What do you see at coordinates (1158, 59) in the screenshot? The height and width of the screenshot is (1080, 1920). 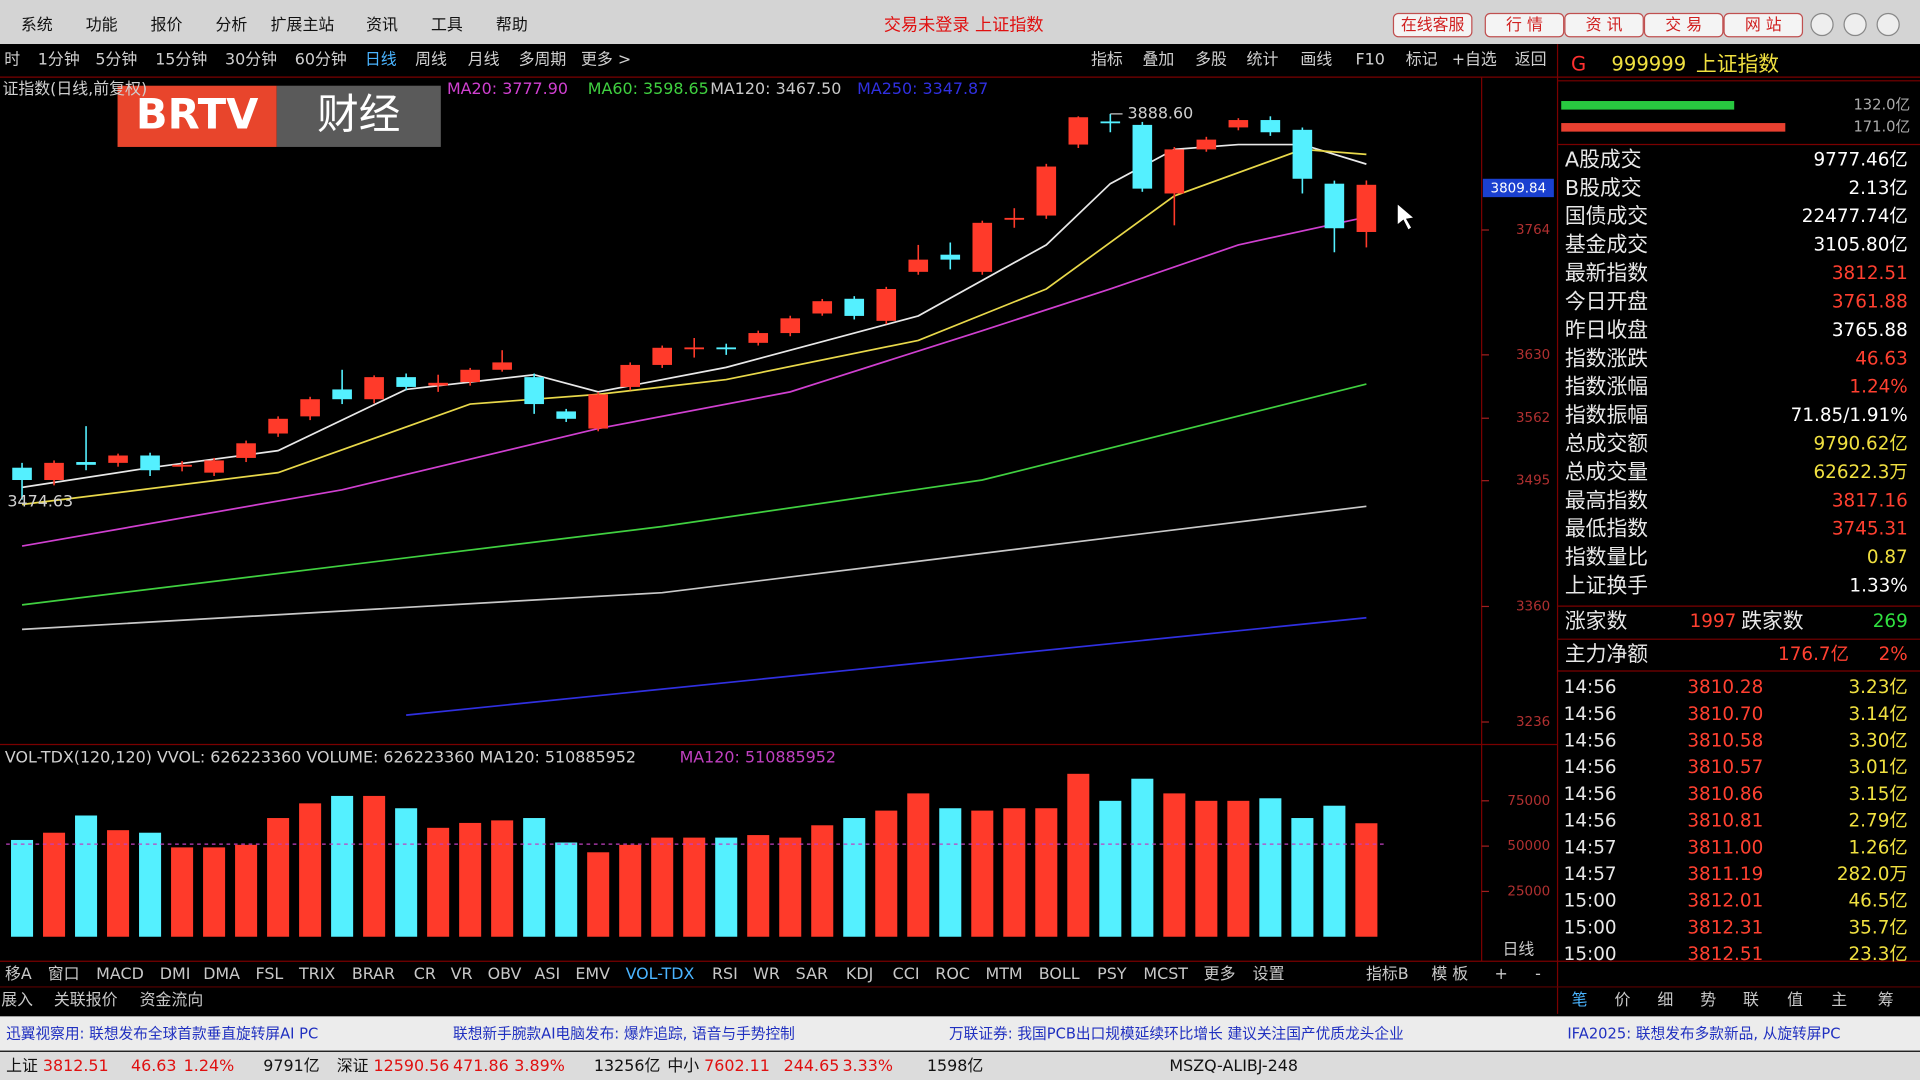 I see `tool-button: 叠加` at bounding box center [1158, 59].